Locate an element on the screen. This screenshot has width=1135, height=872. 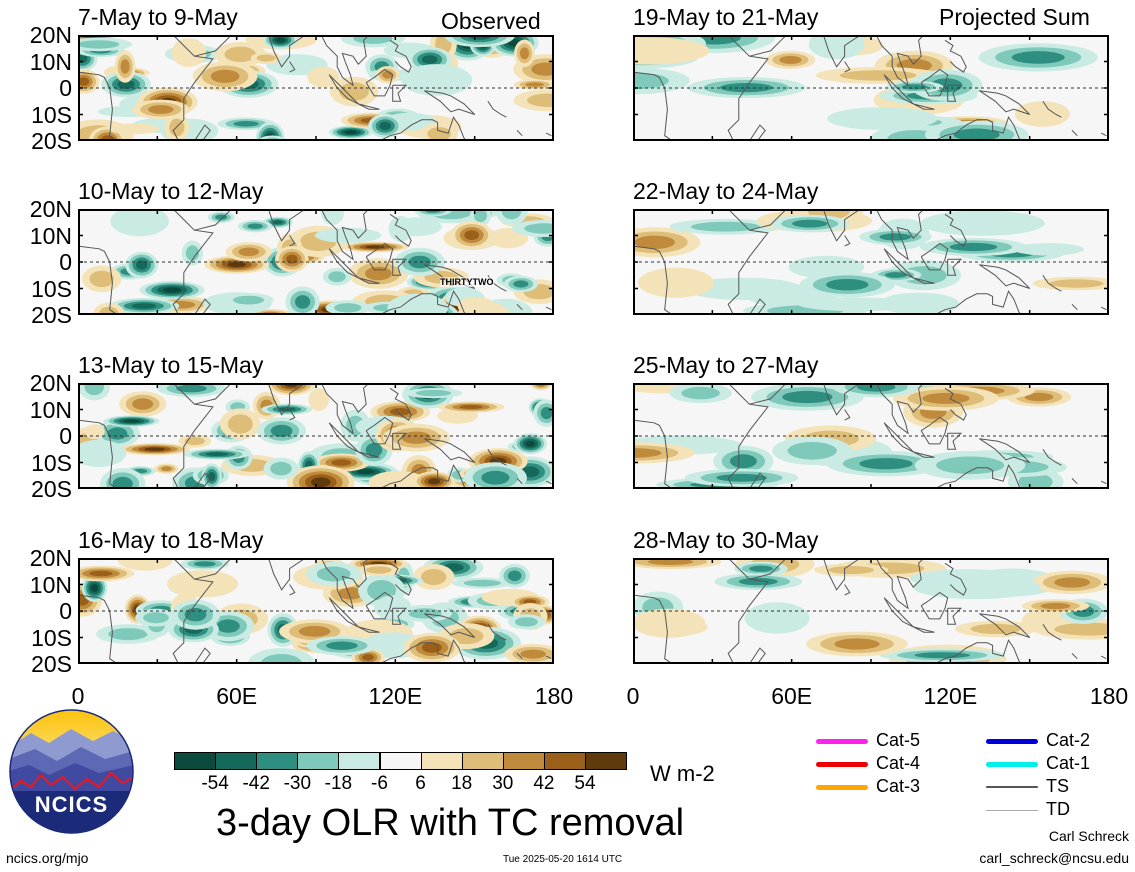
panel-title-1: 7-May to 9-May is located at coordinates (158, 17).